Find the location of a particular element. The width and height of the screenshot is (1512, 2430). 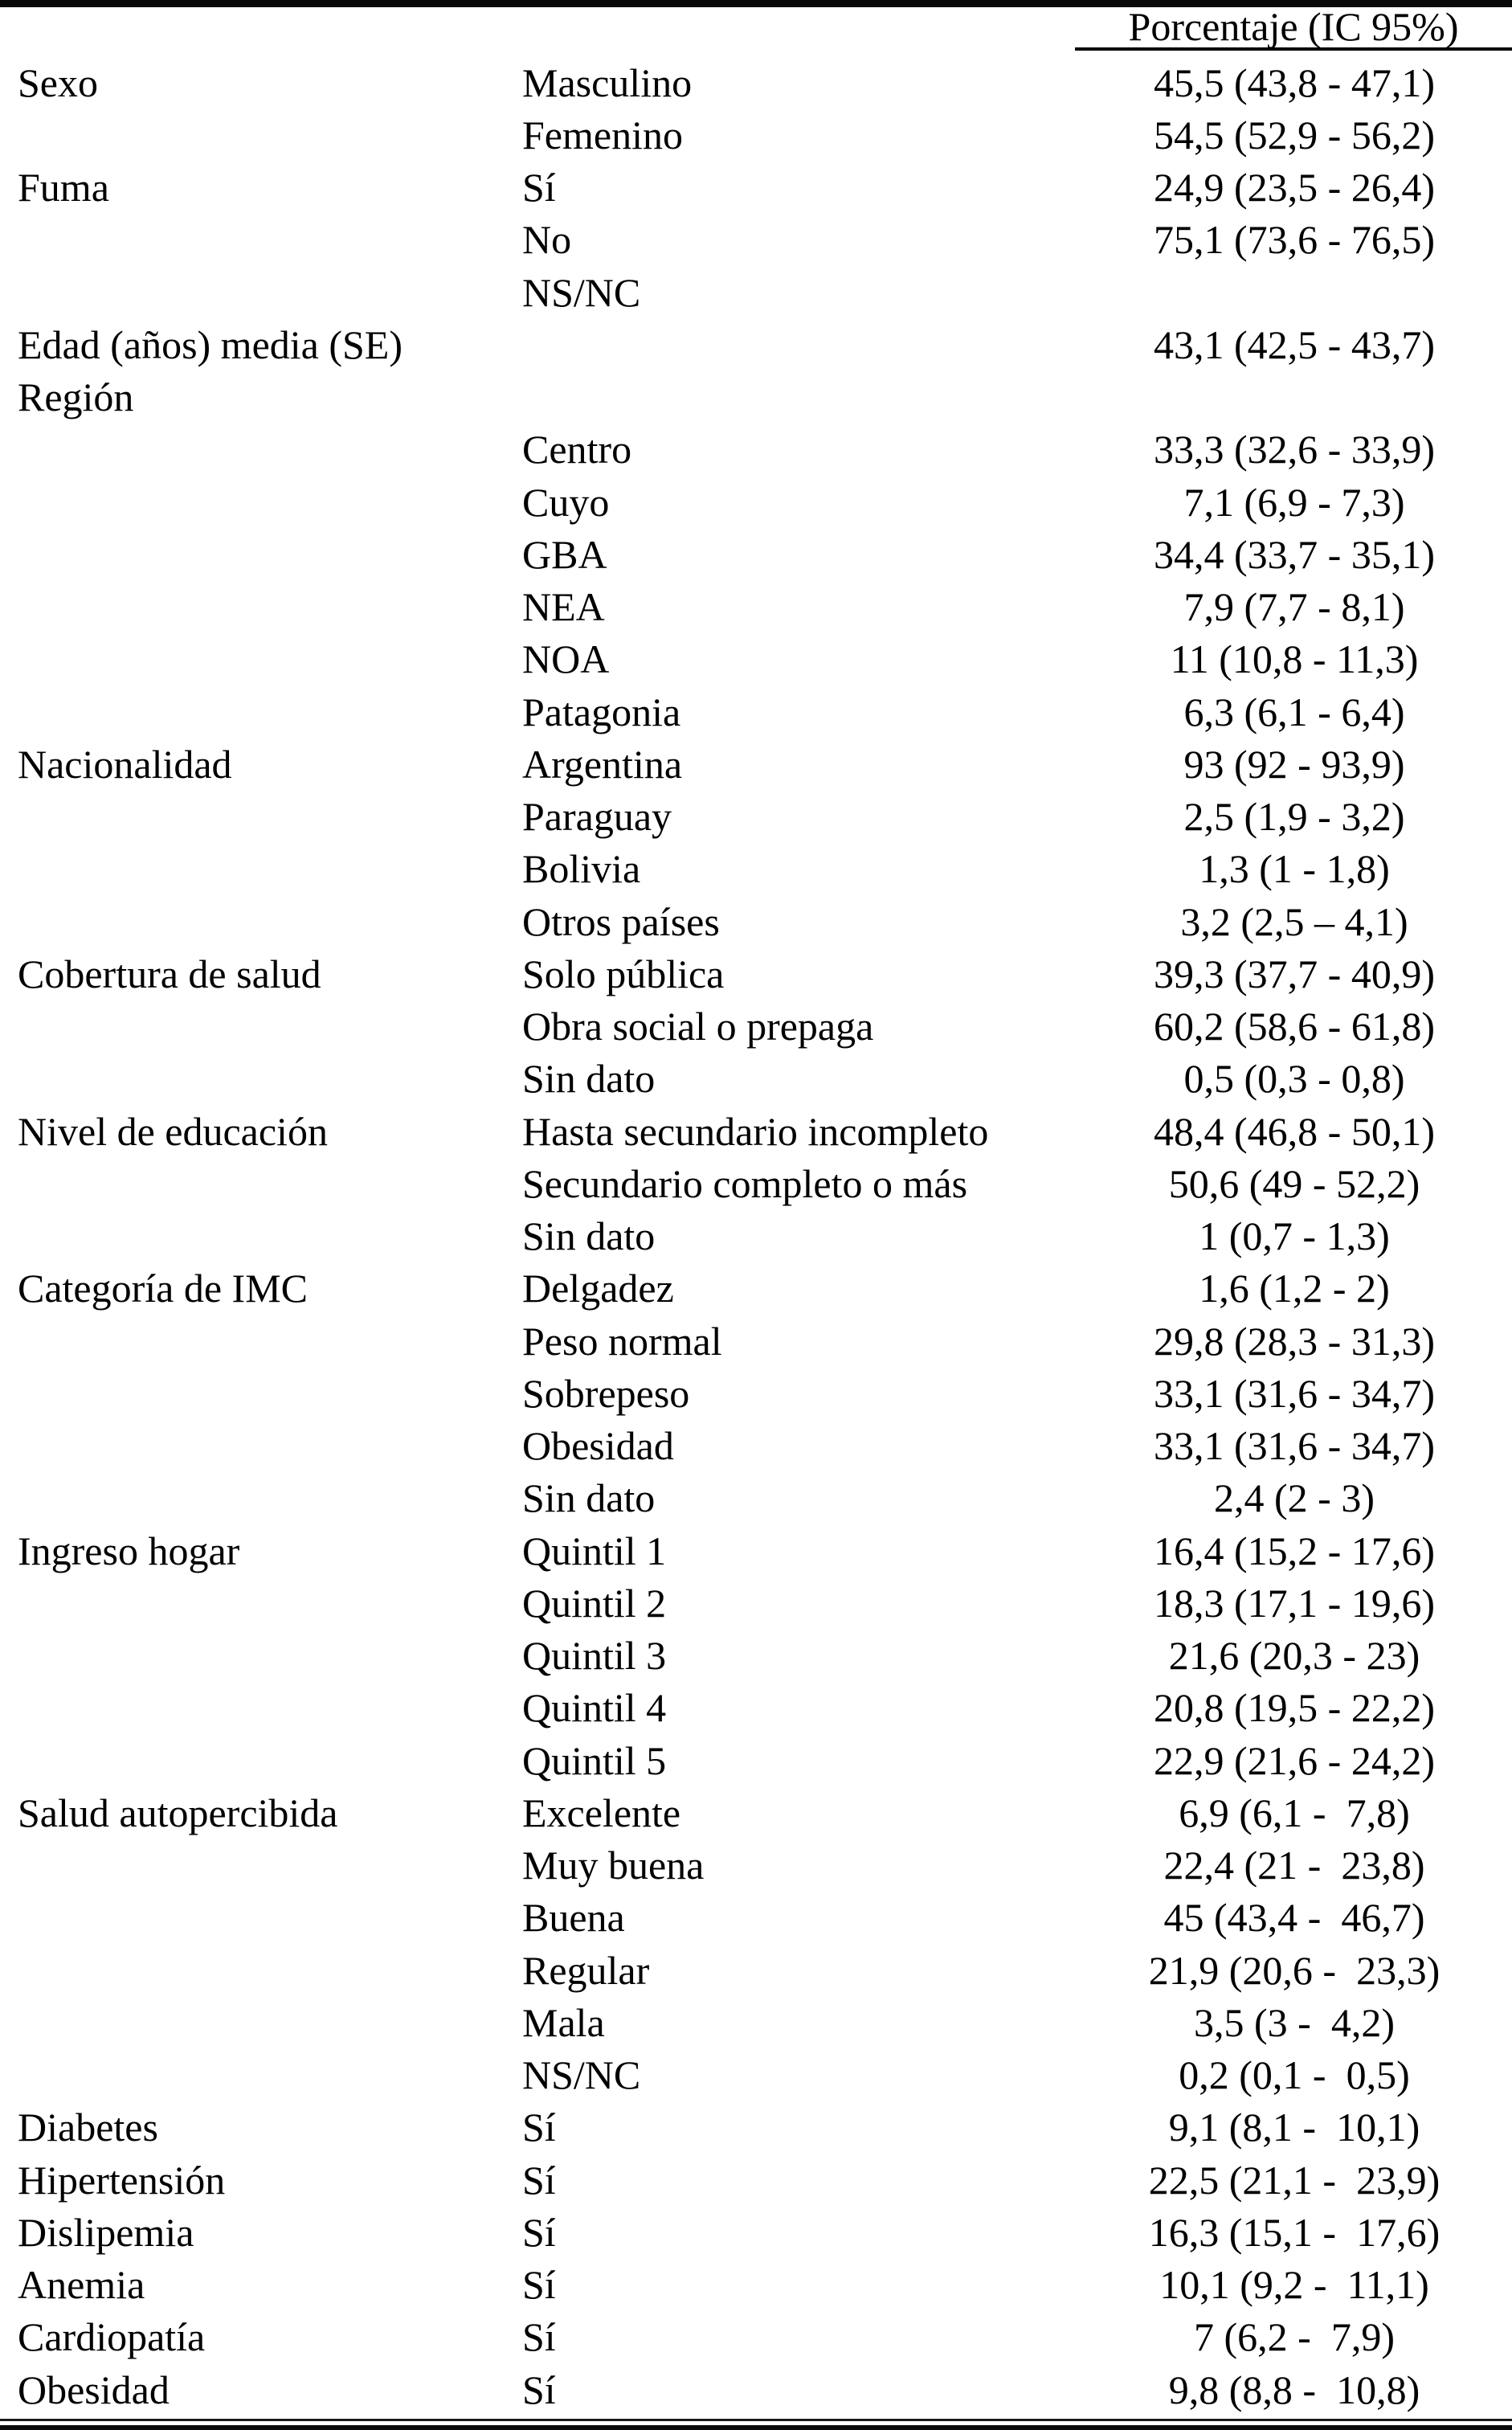

table-row: Anemia Sí 10,1 (9,2 - 11,1) is located at coordinates (756, 2285).